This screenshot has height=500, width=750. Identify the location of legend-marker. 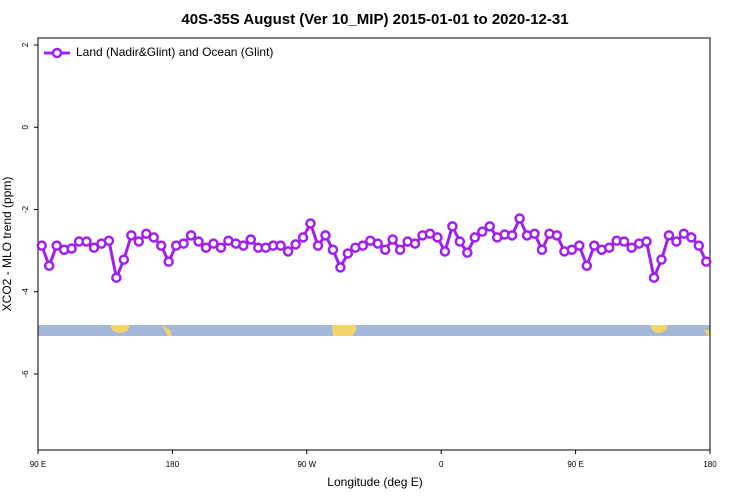
(57, 53).